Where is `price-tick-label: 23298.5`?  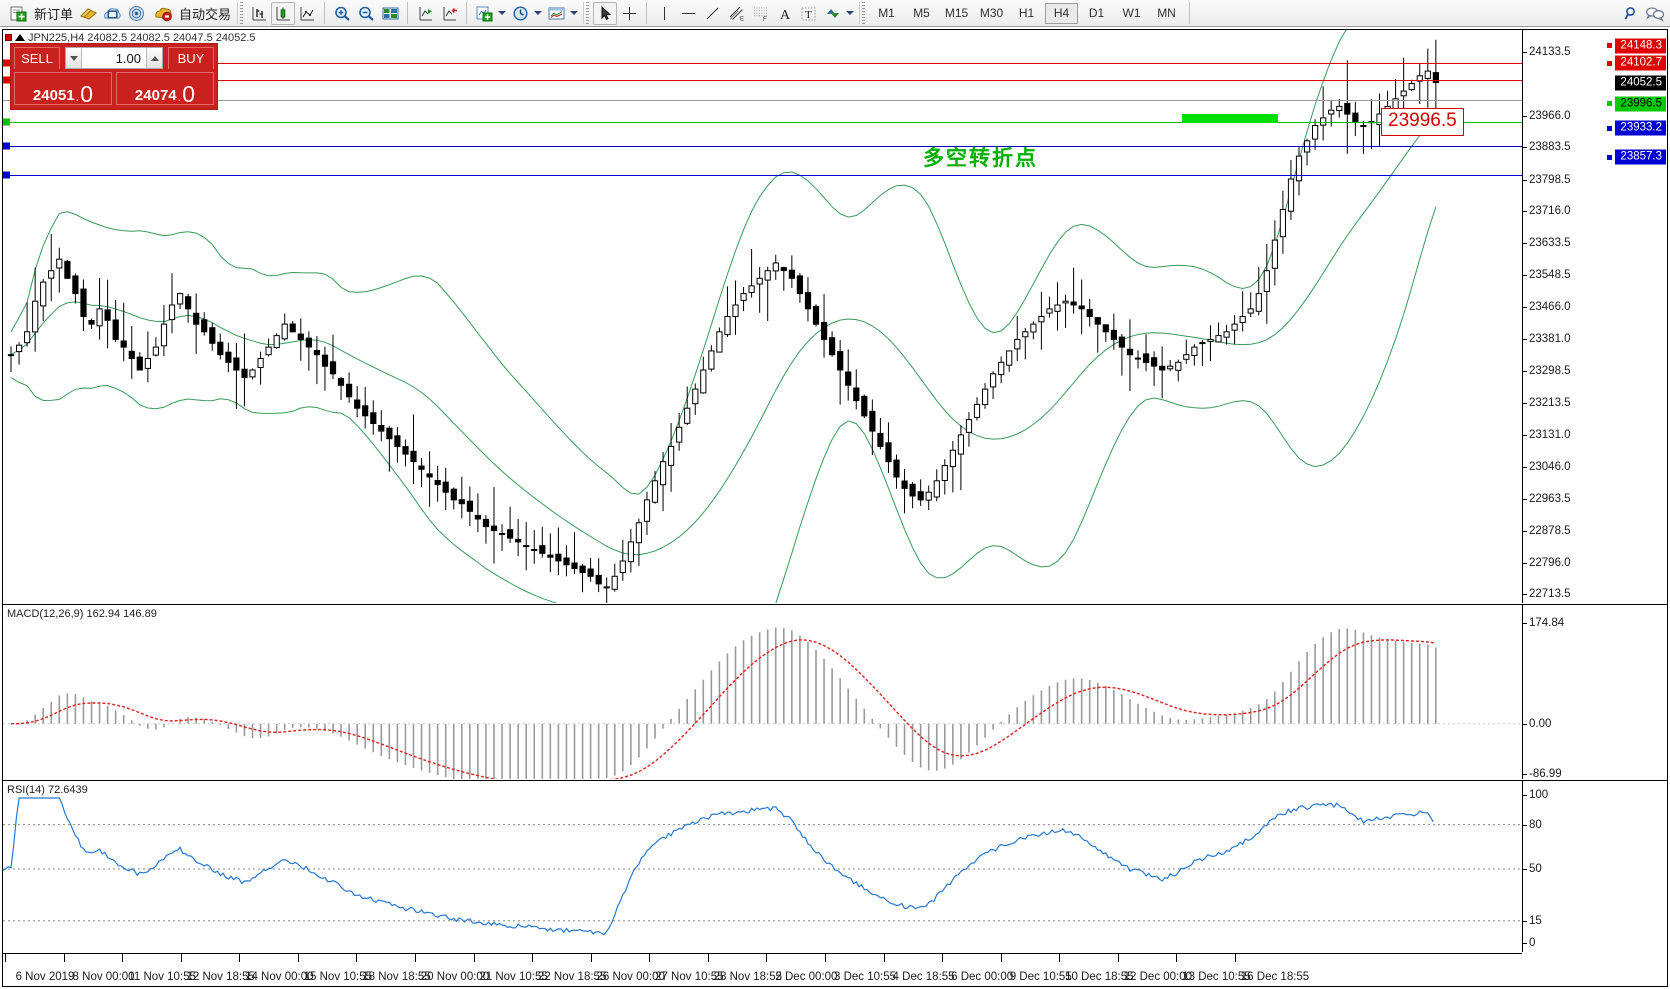 price-tick-label: 23298.5 is located at coordinates (1550, 370).